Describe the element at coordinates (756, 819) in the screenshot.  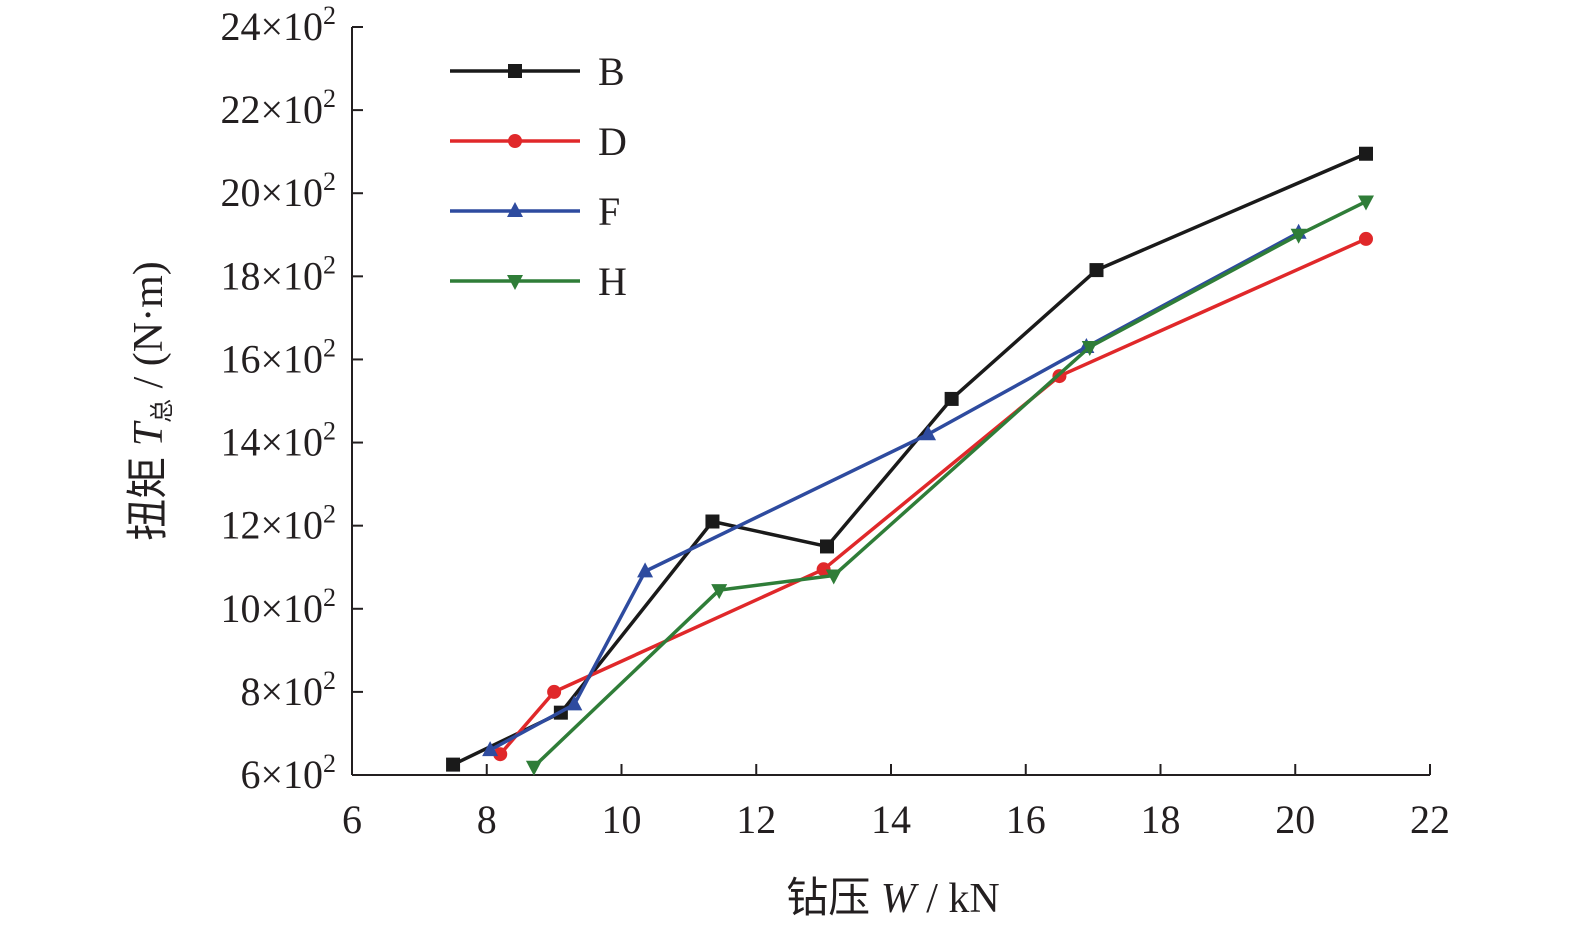
I see `x-tick-label: 12` at that location.